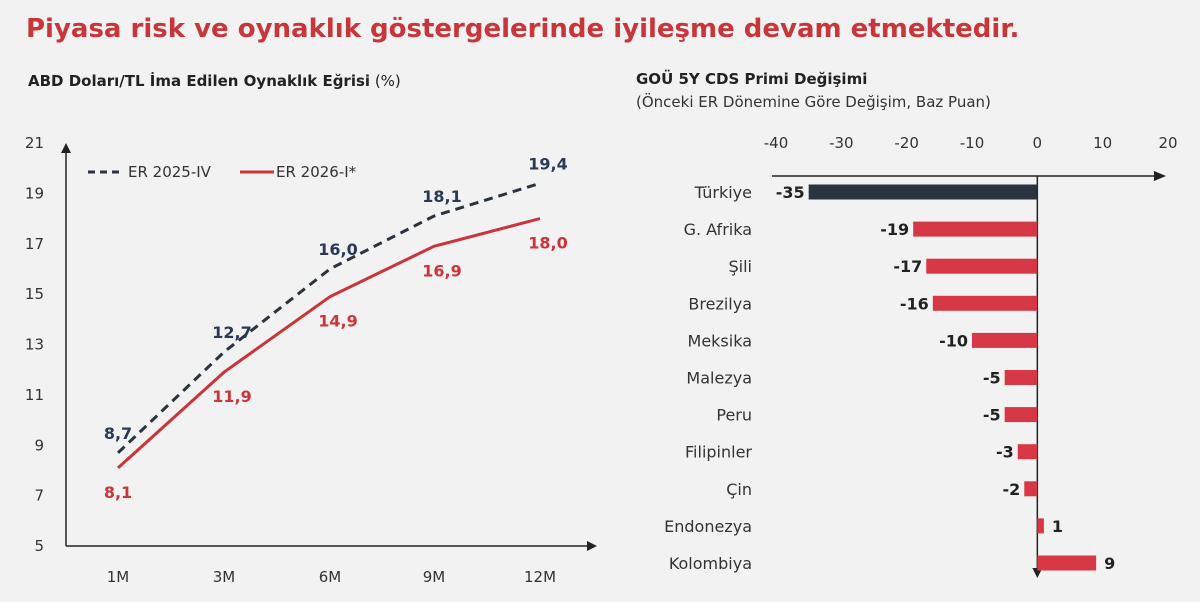 This screenshot has width=1200, height=602. Describe the element at coordinates (34, 143) in the screenshot. I see `line-y-tick-label: 21` at that location.